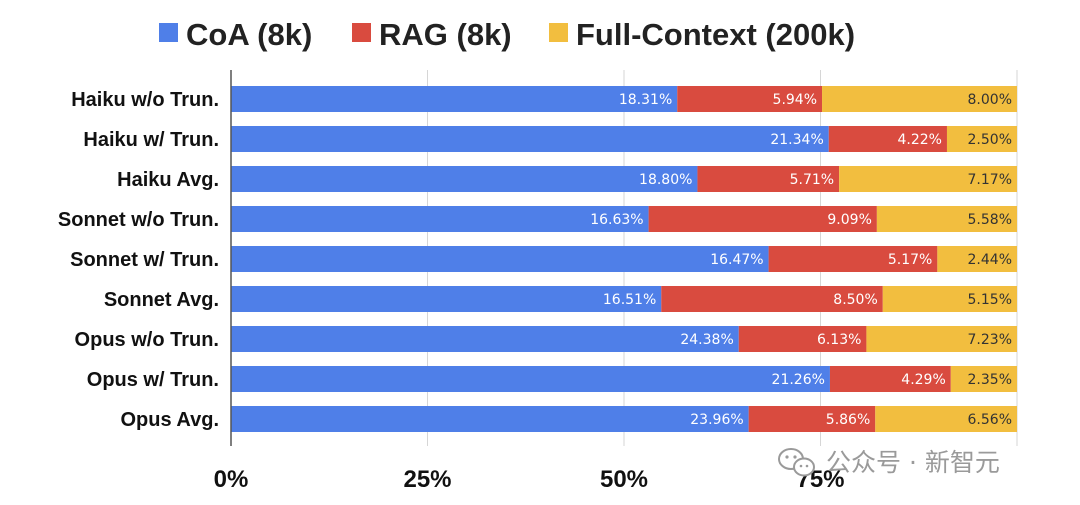 The height and width of the screenshot is (505, 1080). I want to click on value-label: 21.26%, so click(798, 380).